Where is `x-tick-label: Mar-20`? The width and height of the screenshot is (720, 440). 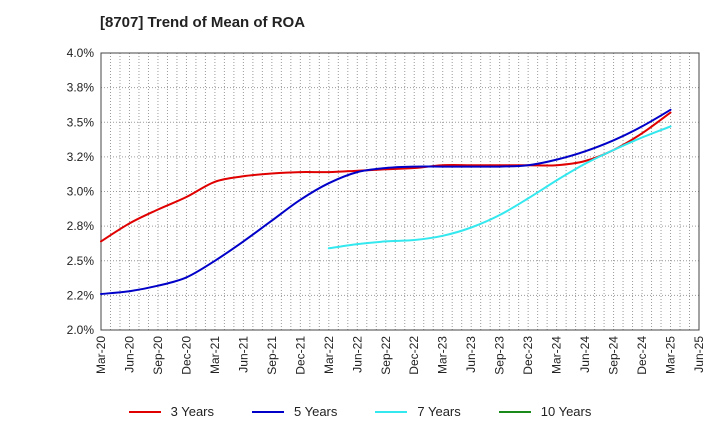
x-tick-label: Mar-20 is located at coordinates (101, 355).